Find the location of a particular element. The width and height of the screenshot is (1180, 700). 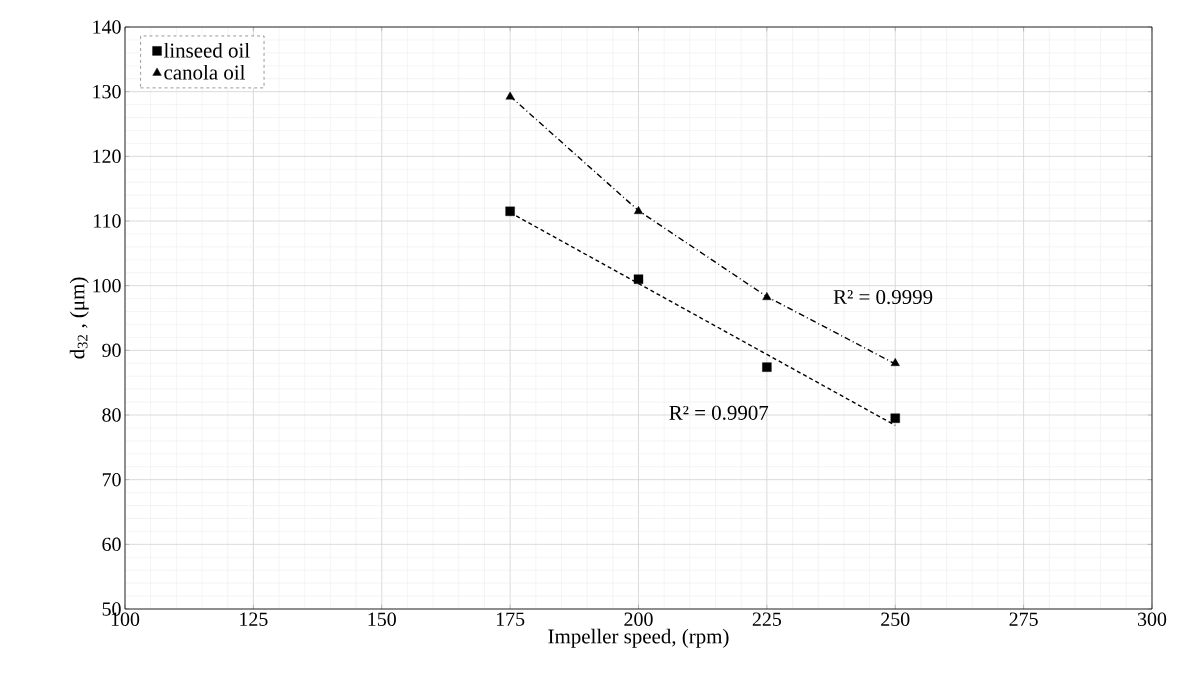

x-tick-label: 175 is located at coordinates (510, 619).